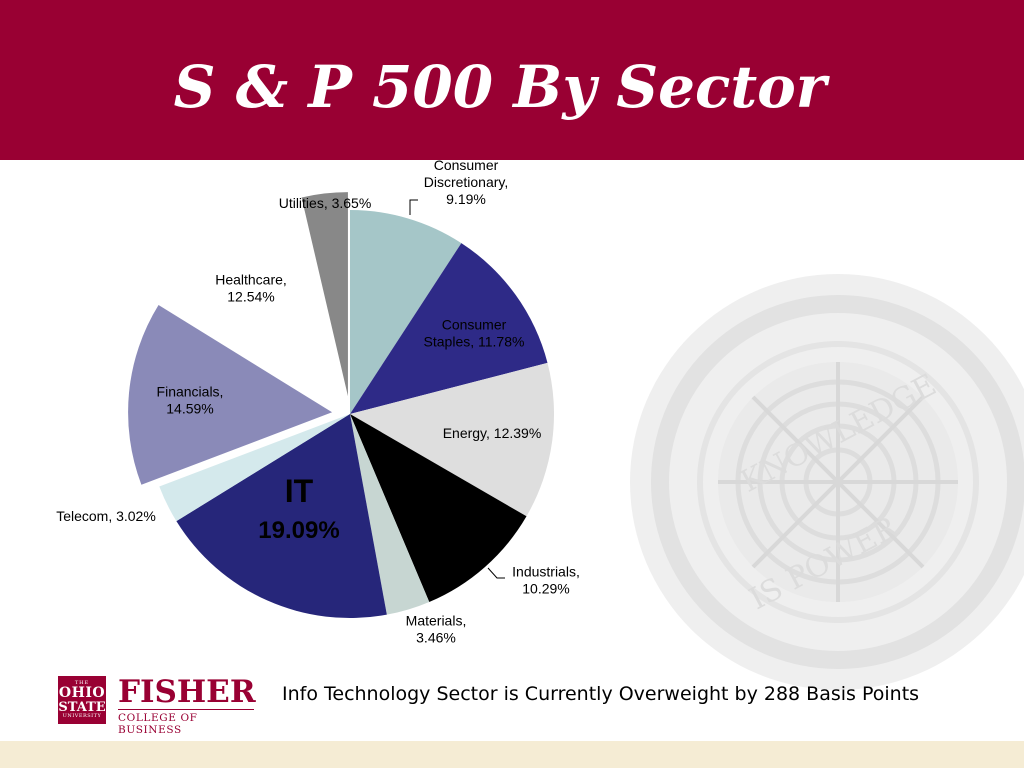 This screenshot has width=1024, height=768. What do you see at coordinates (82, 707) in the screenshot?
I see `logo-line3: STATE` at bounding box center [82, 707].